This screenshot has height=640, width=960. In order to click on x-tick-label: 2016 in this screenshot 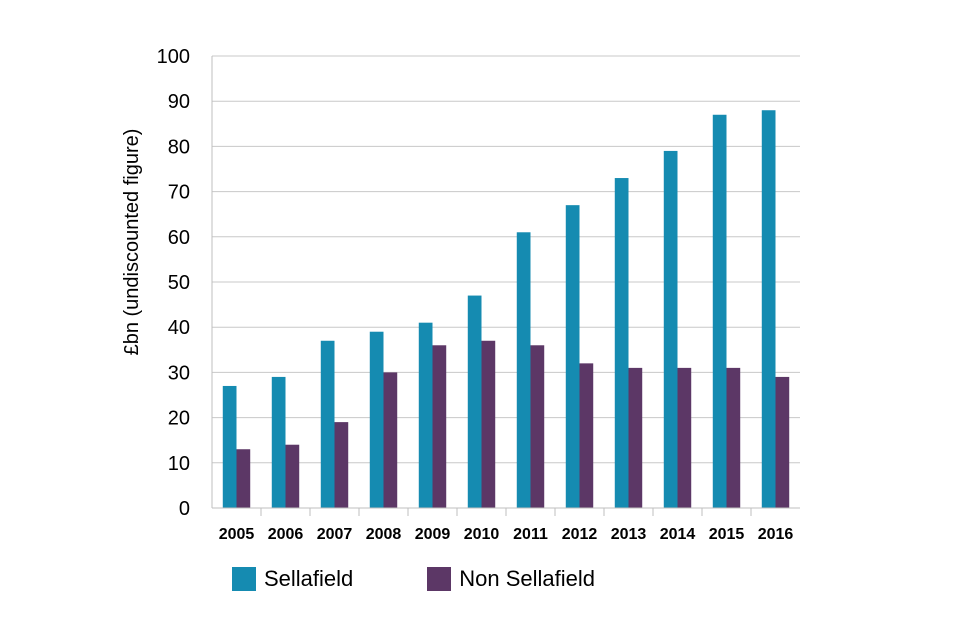, I will do `click(776, 534)`.